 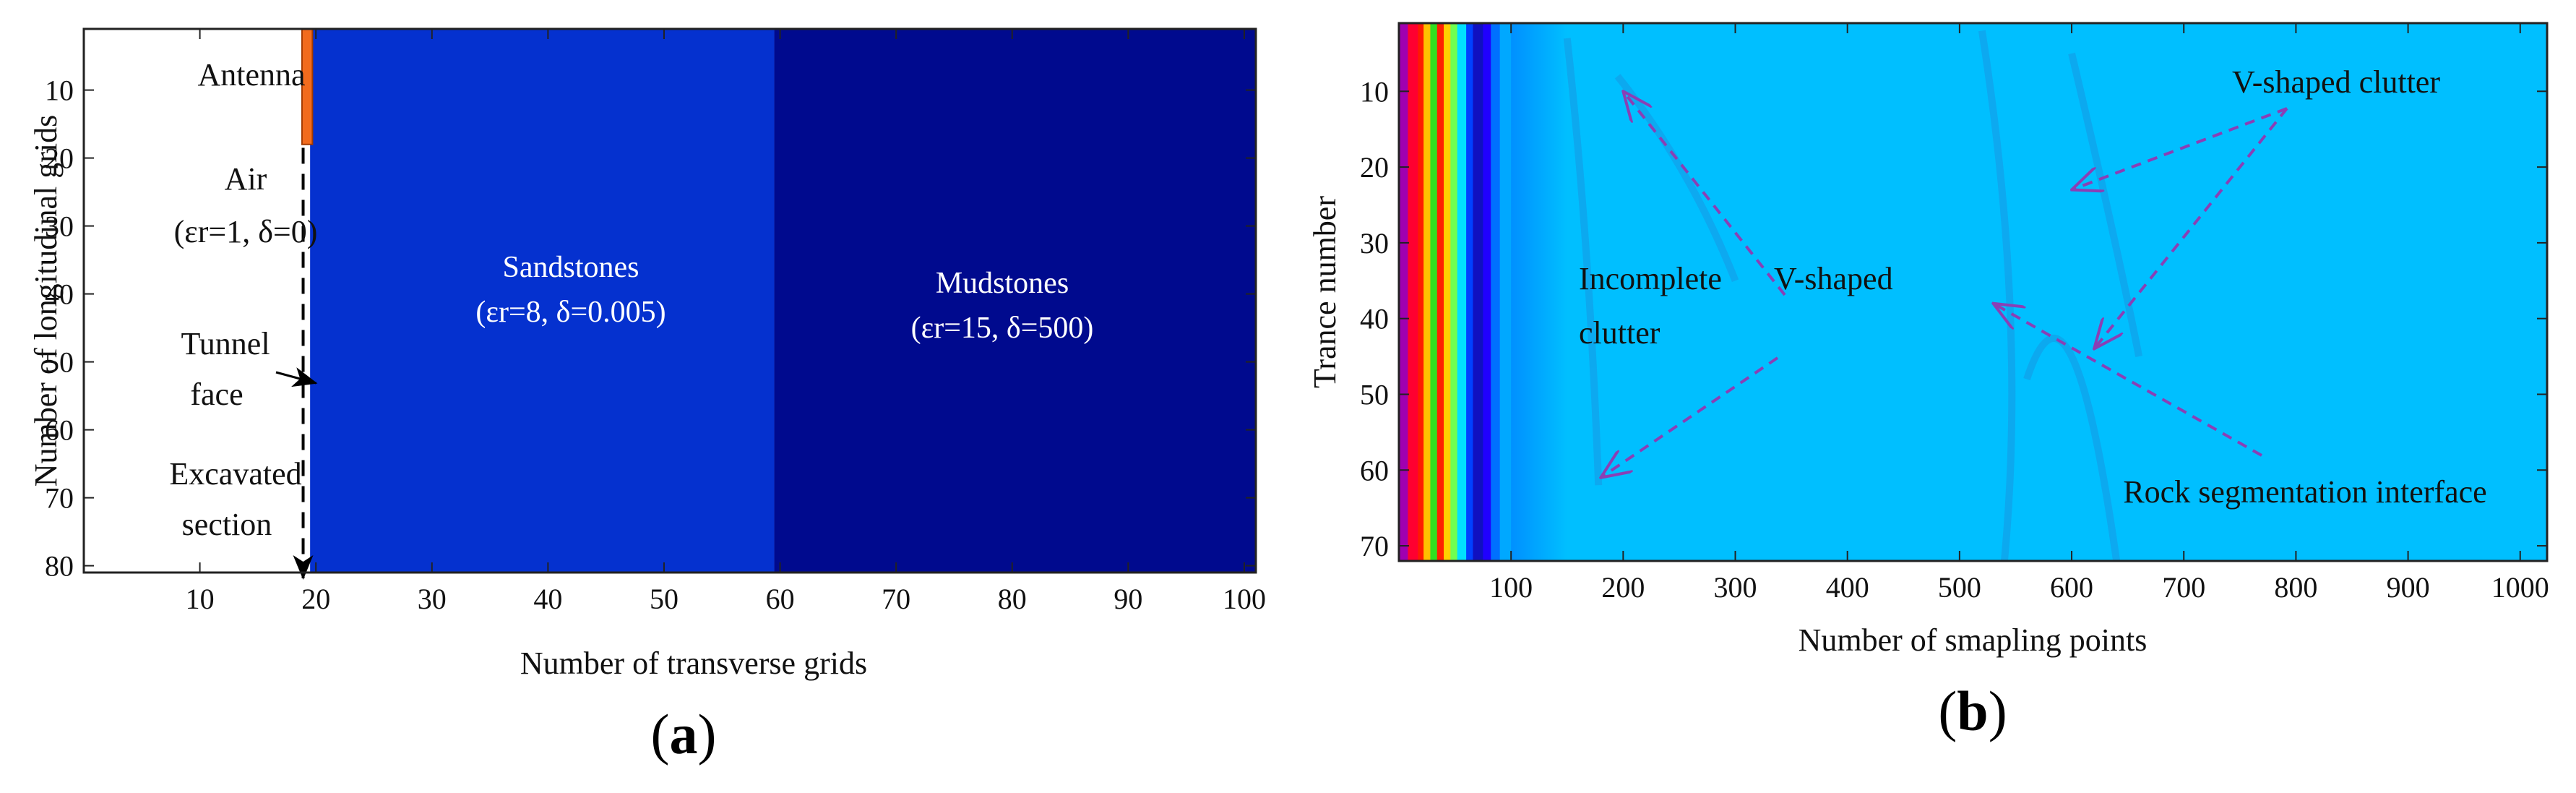 I want to click on direct-wave-bands, so click(x=1455, y=292).